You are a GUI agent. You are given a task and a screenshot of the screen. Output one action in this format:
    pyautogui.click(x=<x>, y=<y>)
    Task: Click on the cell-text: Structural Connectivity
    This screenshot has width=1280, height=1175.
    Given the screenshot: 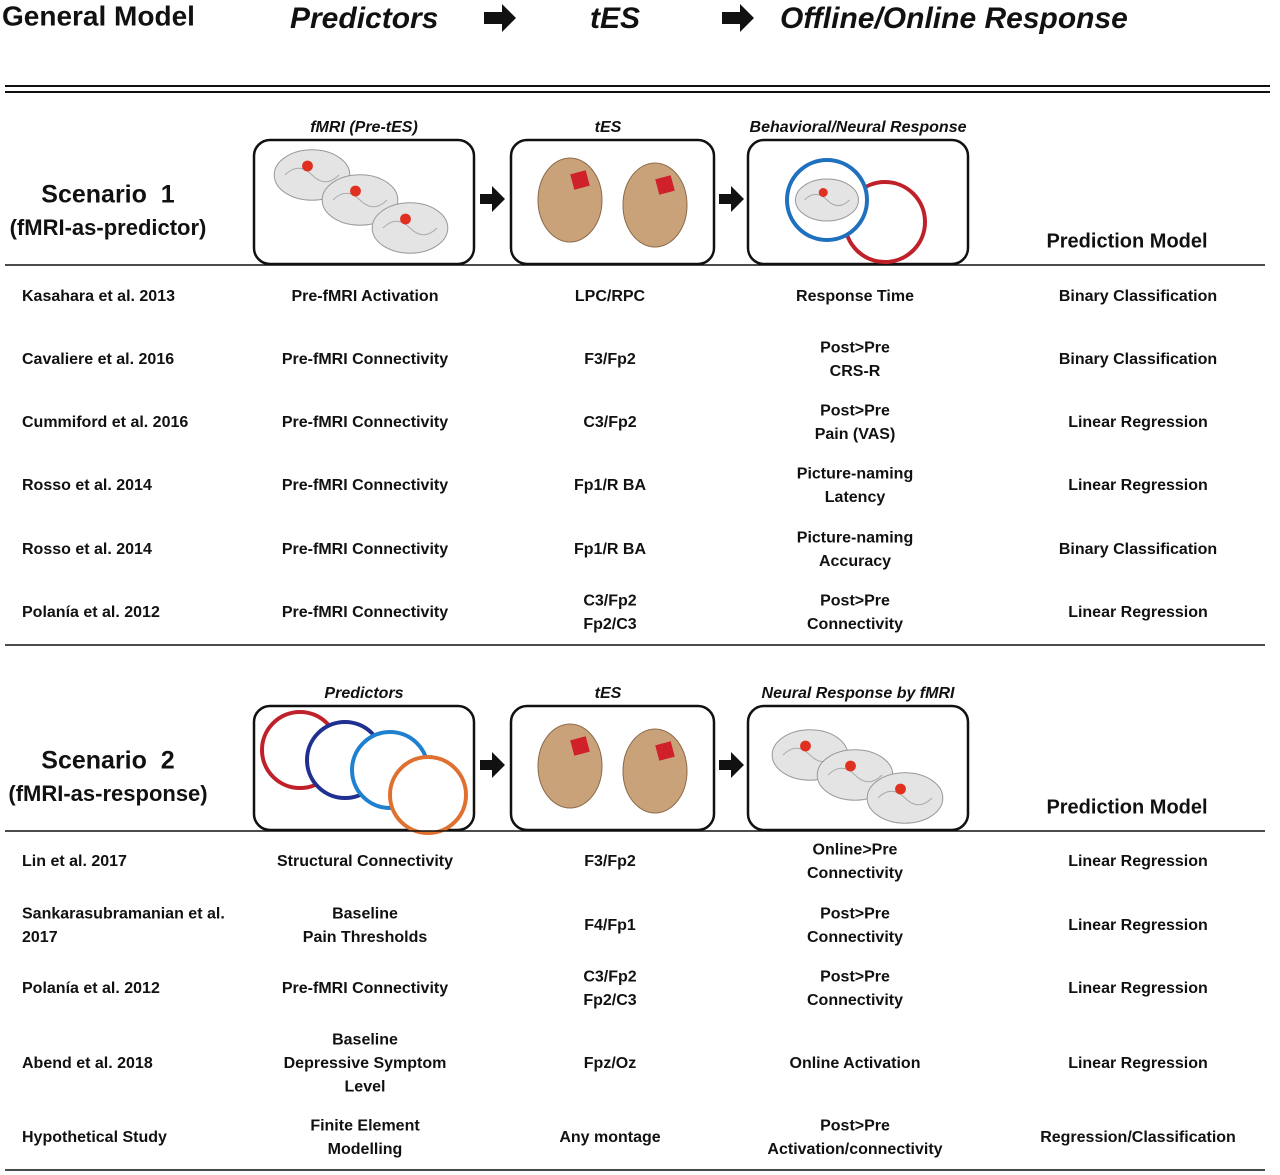 What is the action you would take?
    pyautogui.click(x=365, y=861)
    